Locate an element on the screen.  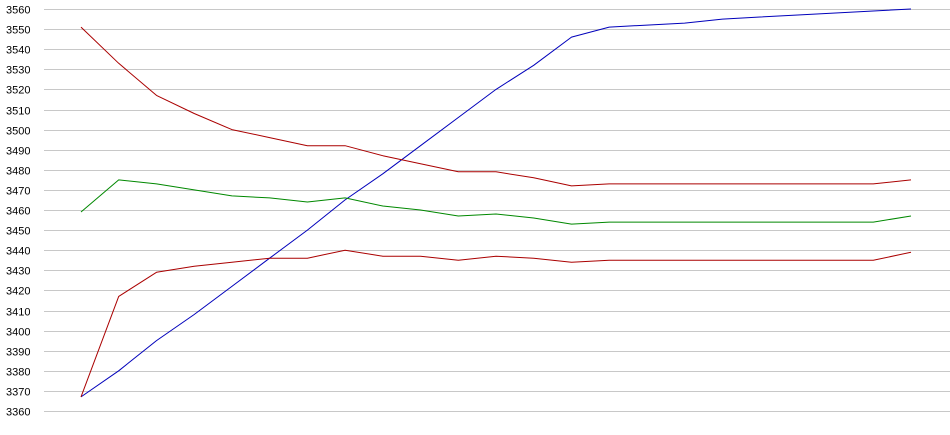
y-tick-label: 3480 is located at coordinates (18, 172).